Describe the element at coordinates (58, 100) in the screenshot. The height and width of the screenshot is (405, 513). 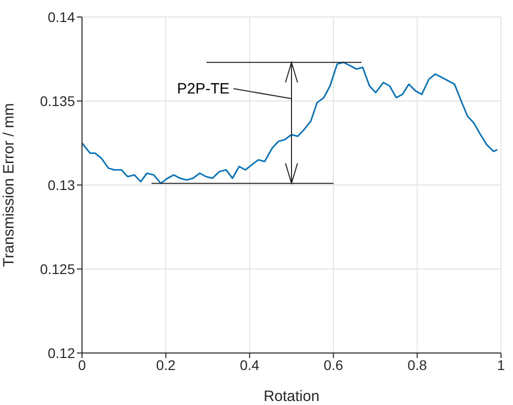
I see `y-tick-label: 0.135` at that location.